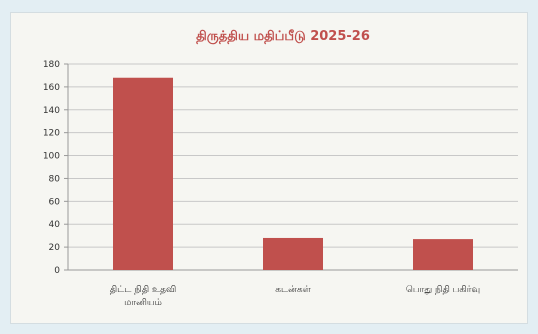 The width and height of the screenshot is (538, 334). What do you see at coordinates (55, 248) in the screenshot?
I see `y-tick-label: 20` at bounding box center [55, 248].